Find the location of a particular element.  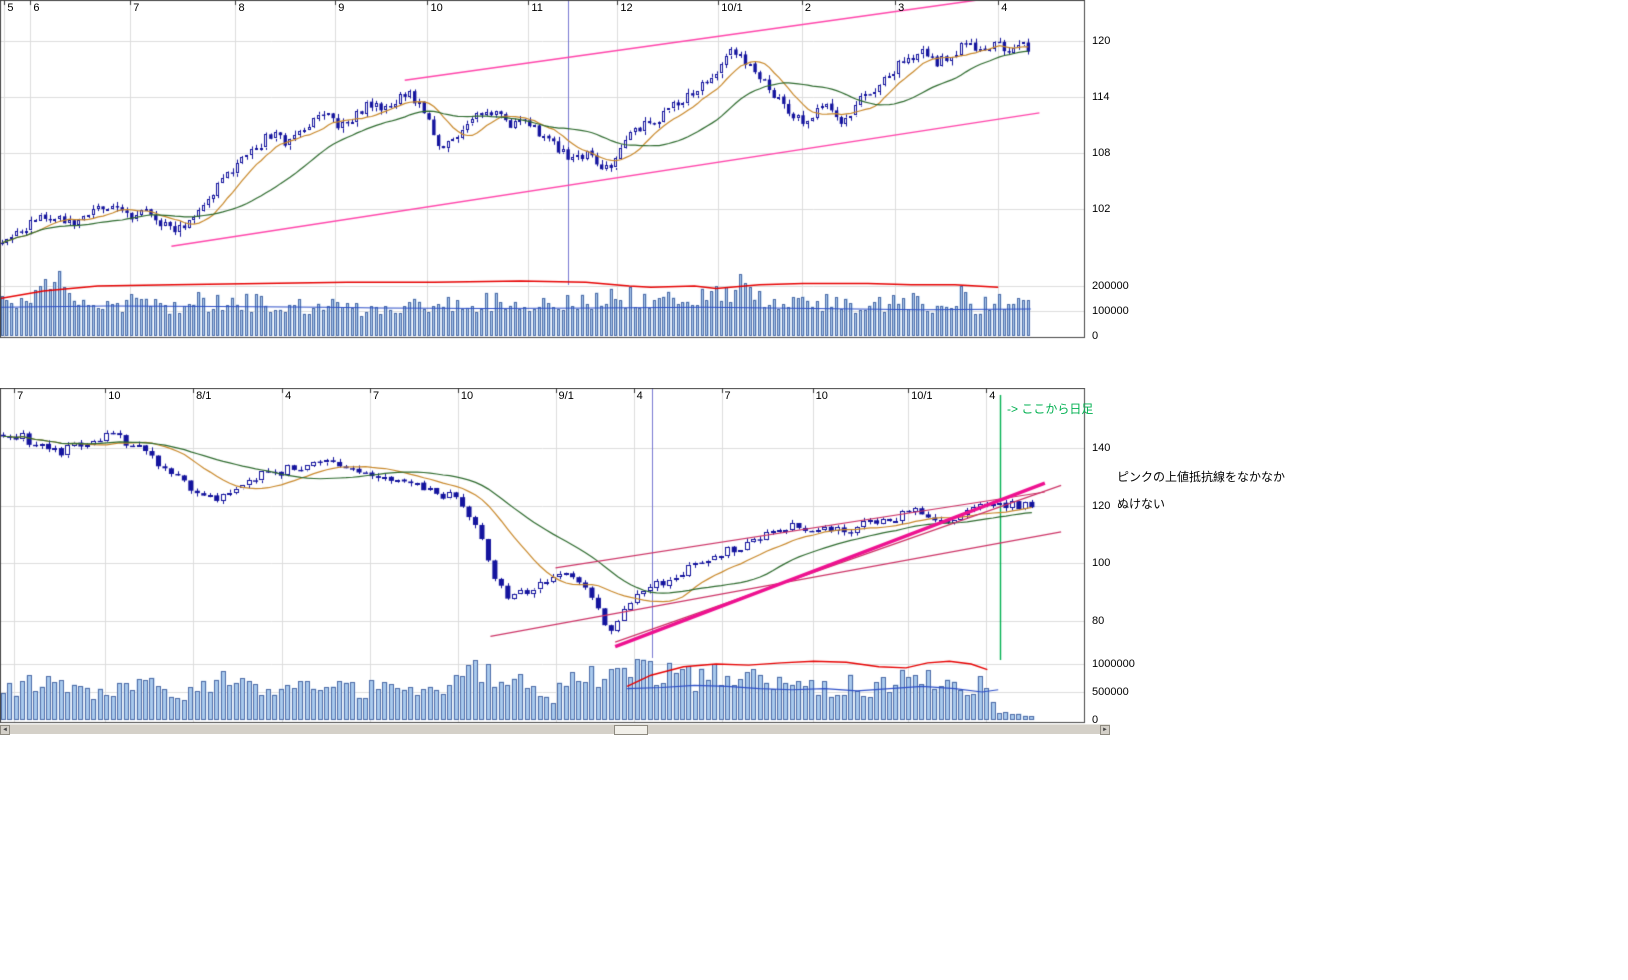

scrollbar-right-arrow-icon: ► is located at coordinates (1105, 730).